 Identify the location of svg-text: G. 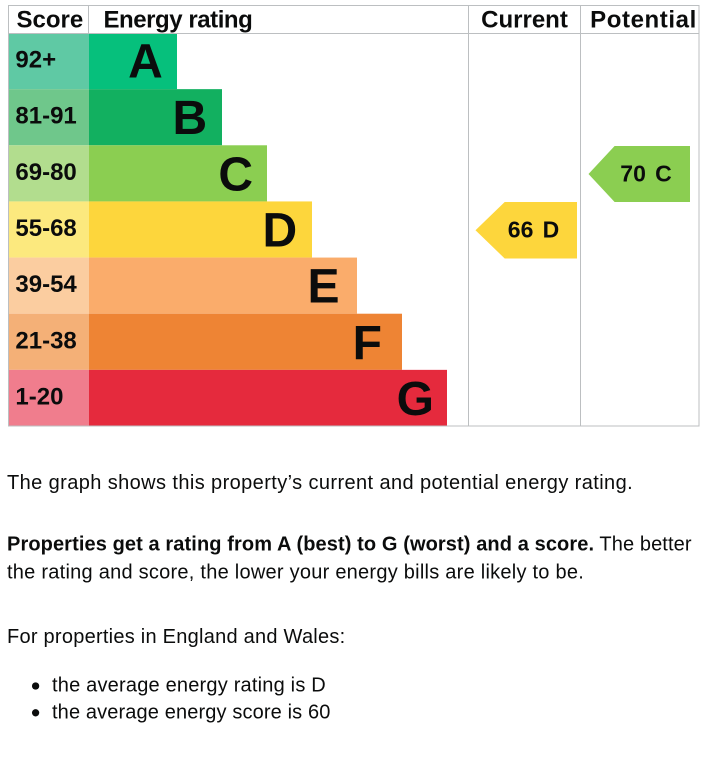
(415, 399).